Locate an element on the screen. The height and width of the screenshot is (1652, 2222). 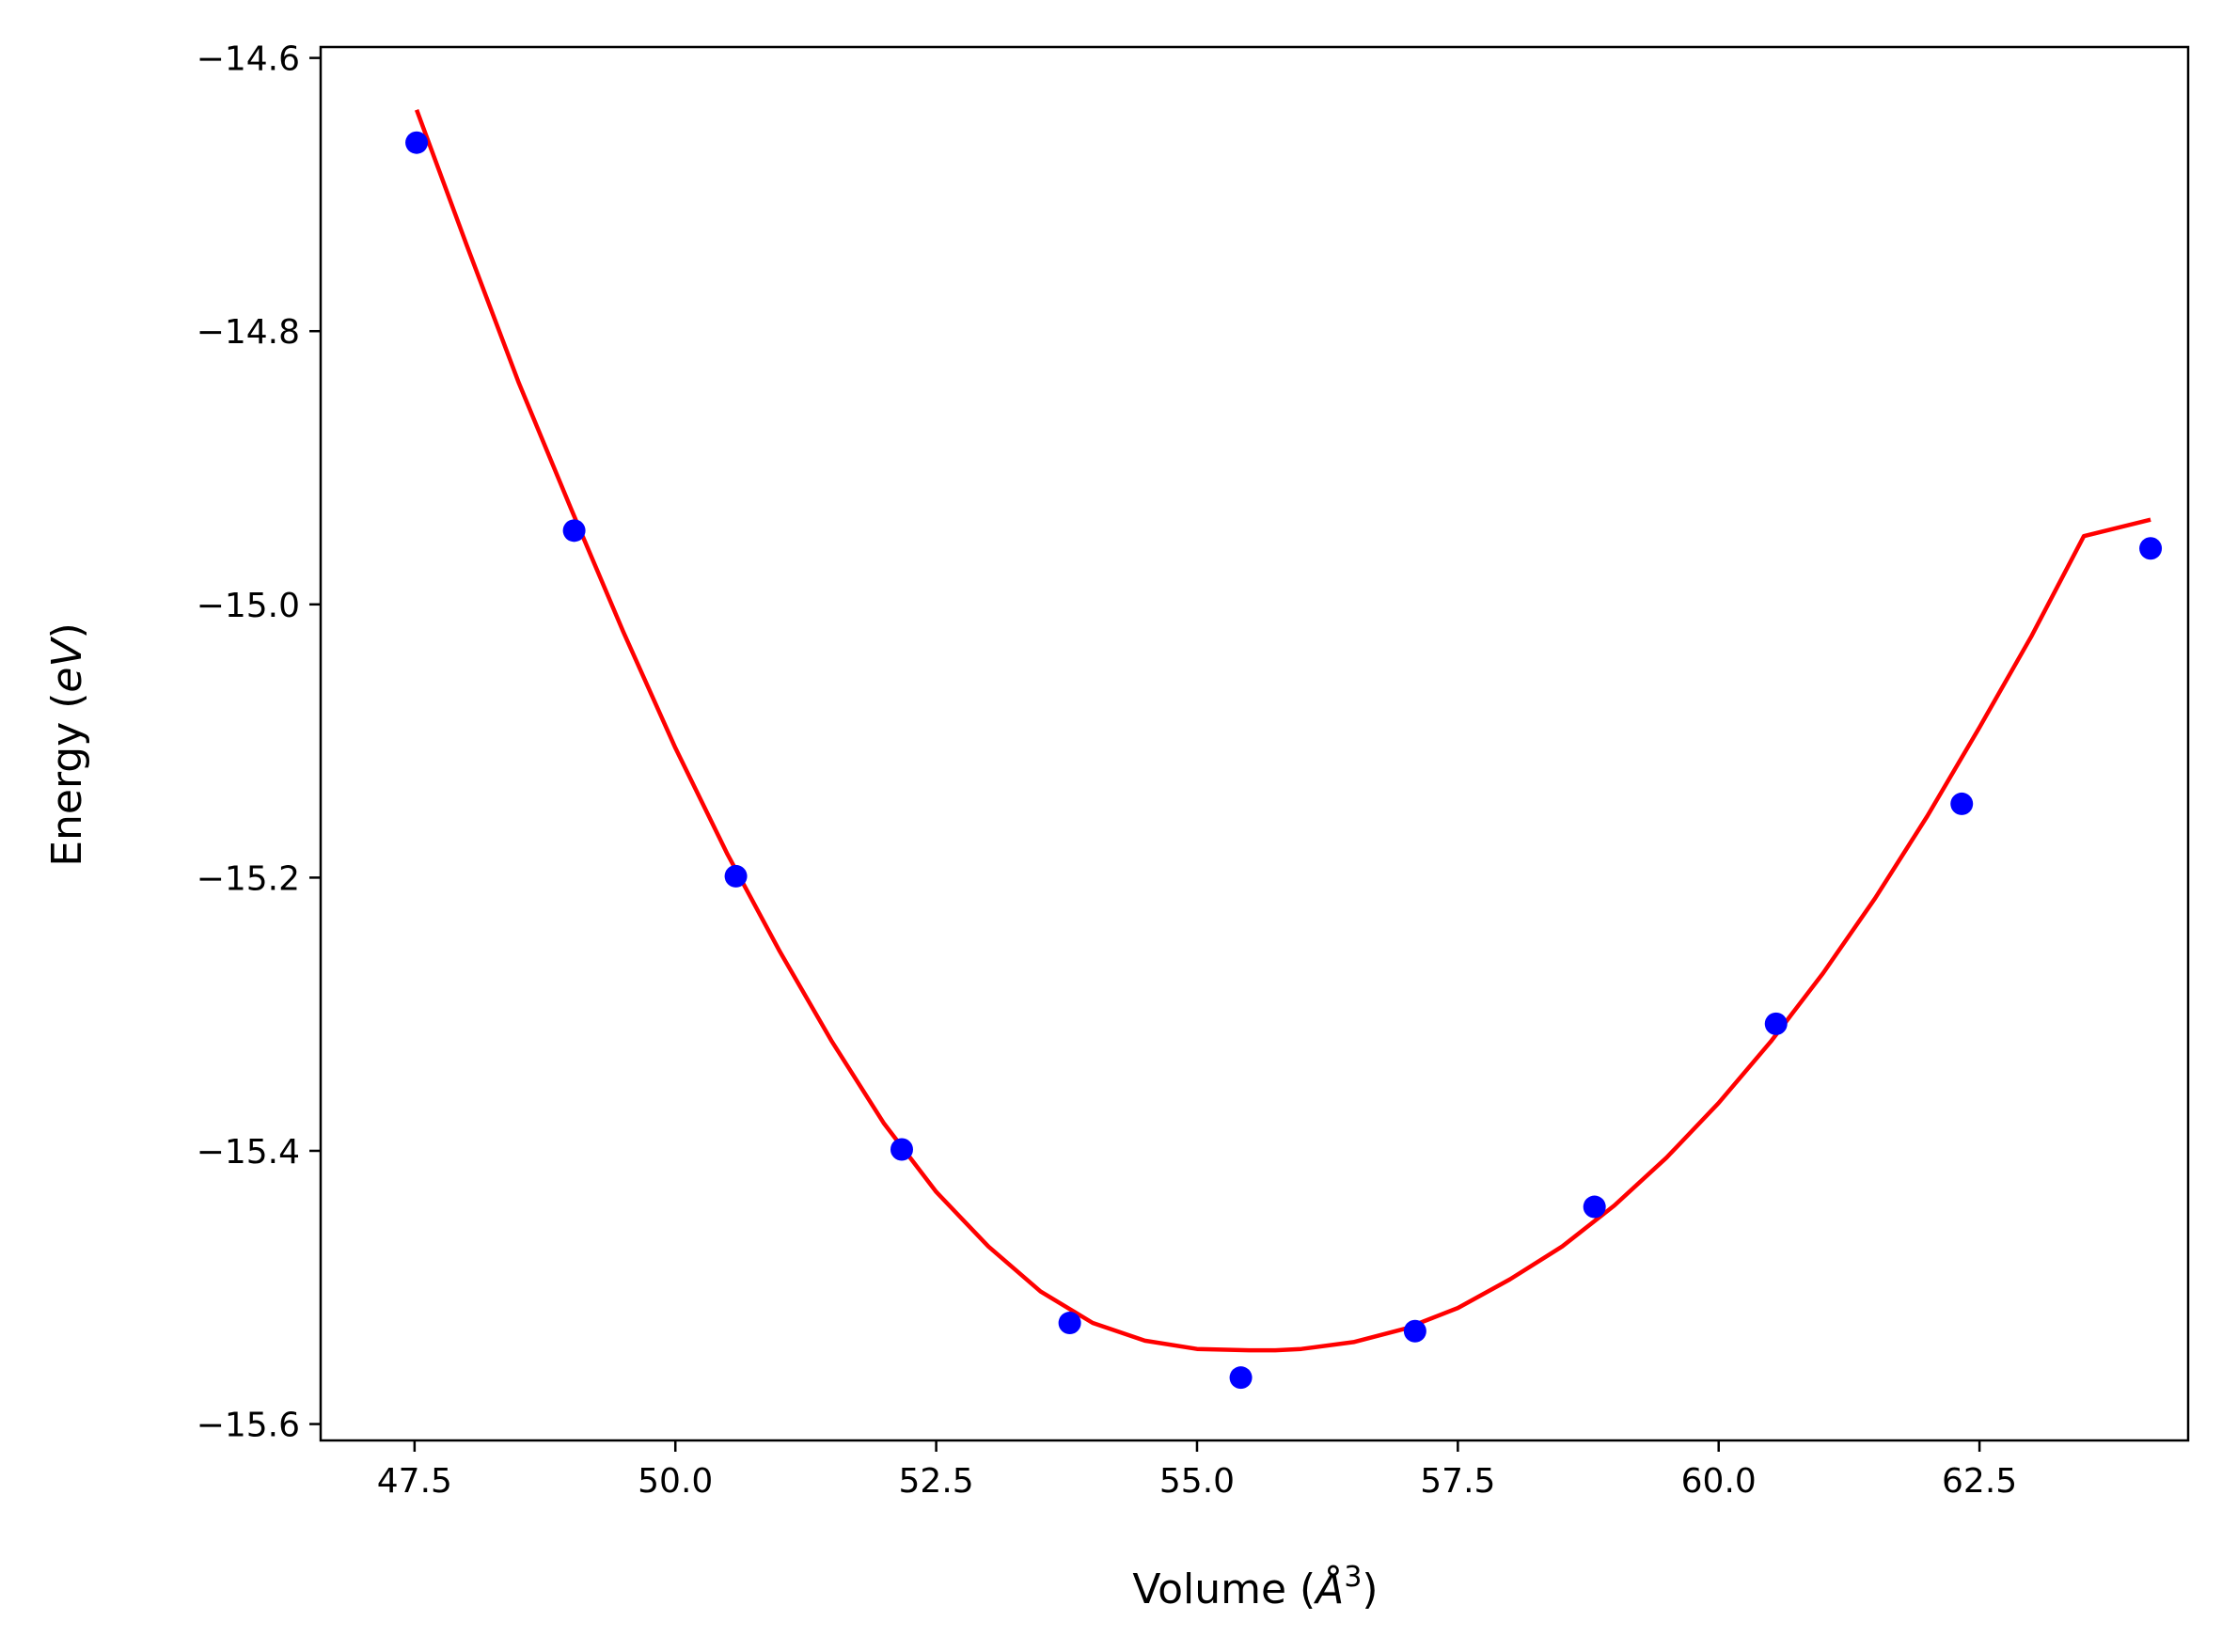
x-tick-label: 47.5 is located at coordinates (414, 1482).